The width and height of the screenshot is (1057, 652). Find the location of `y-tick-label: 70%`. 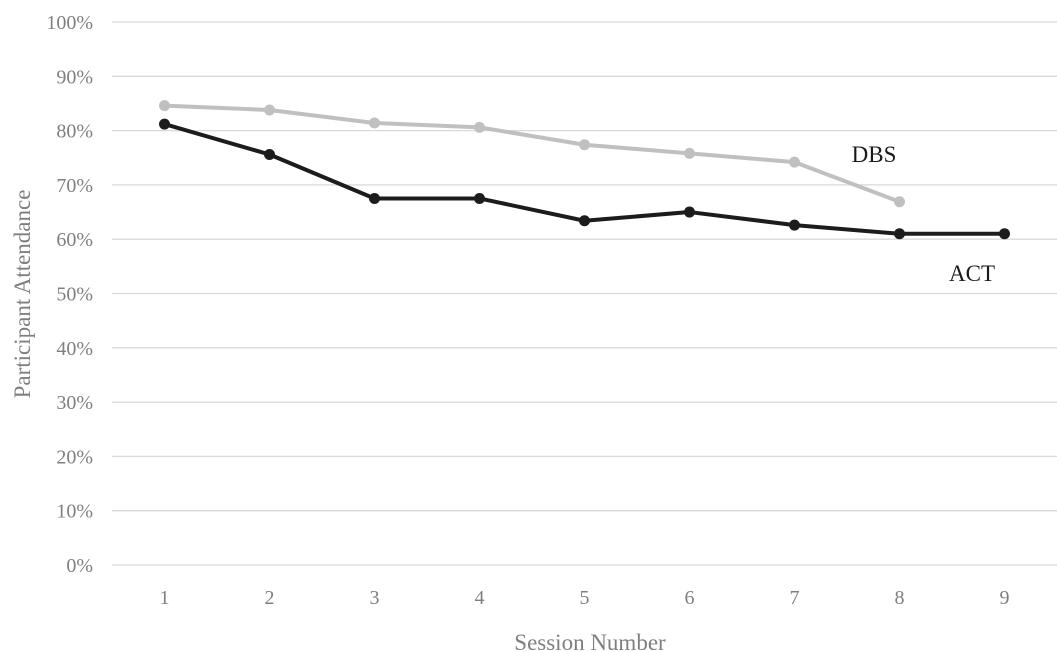

y-tick-label: 70% is located at coordinates (74, 186).